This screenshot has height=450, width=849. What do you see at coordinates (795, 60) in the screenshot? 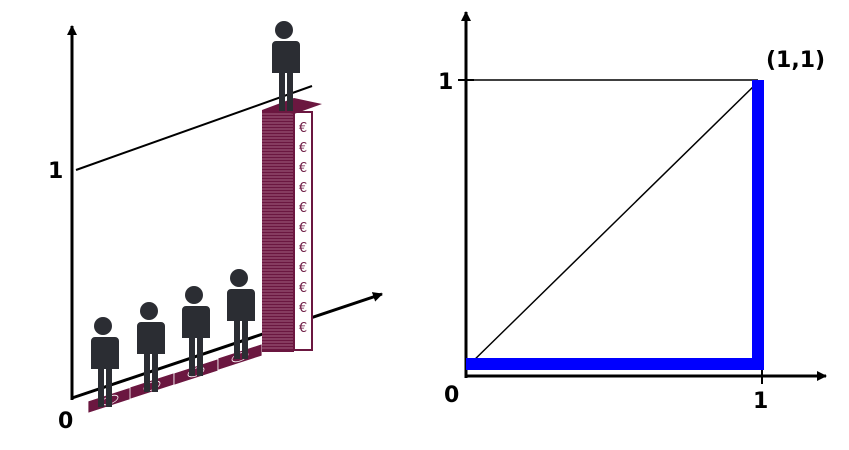
I see `corner-point-label: (1,1)` at bounding box center [795, 60].